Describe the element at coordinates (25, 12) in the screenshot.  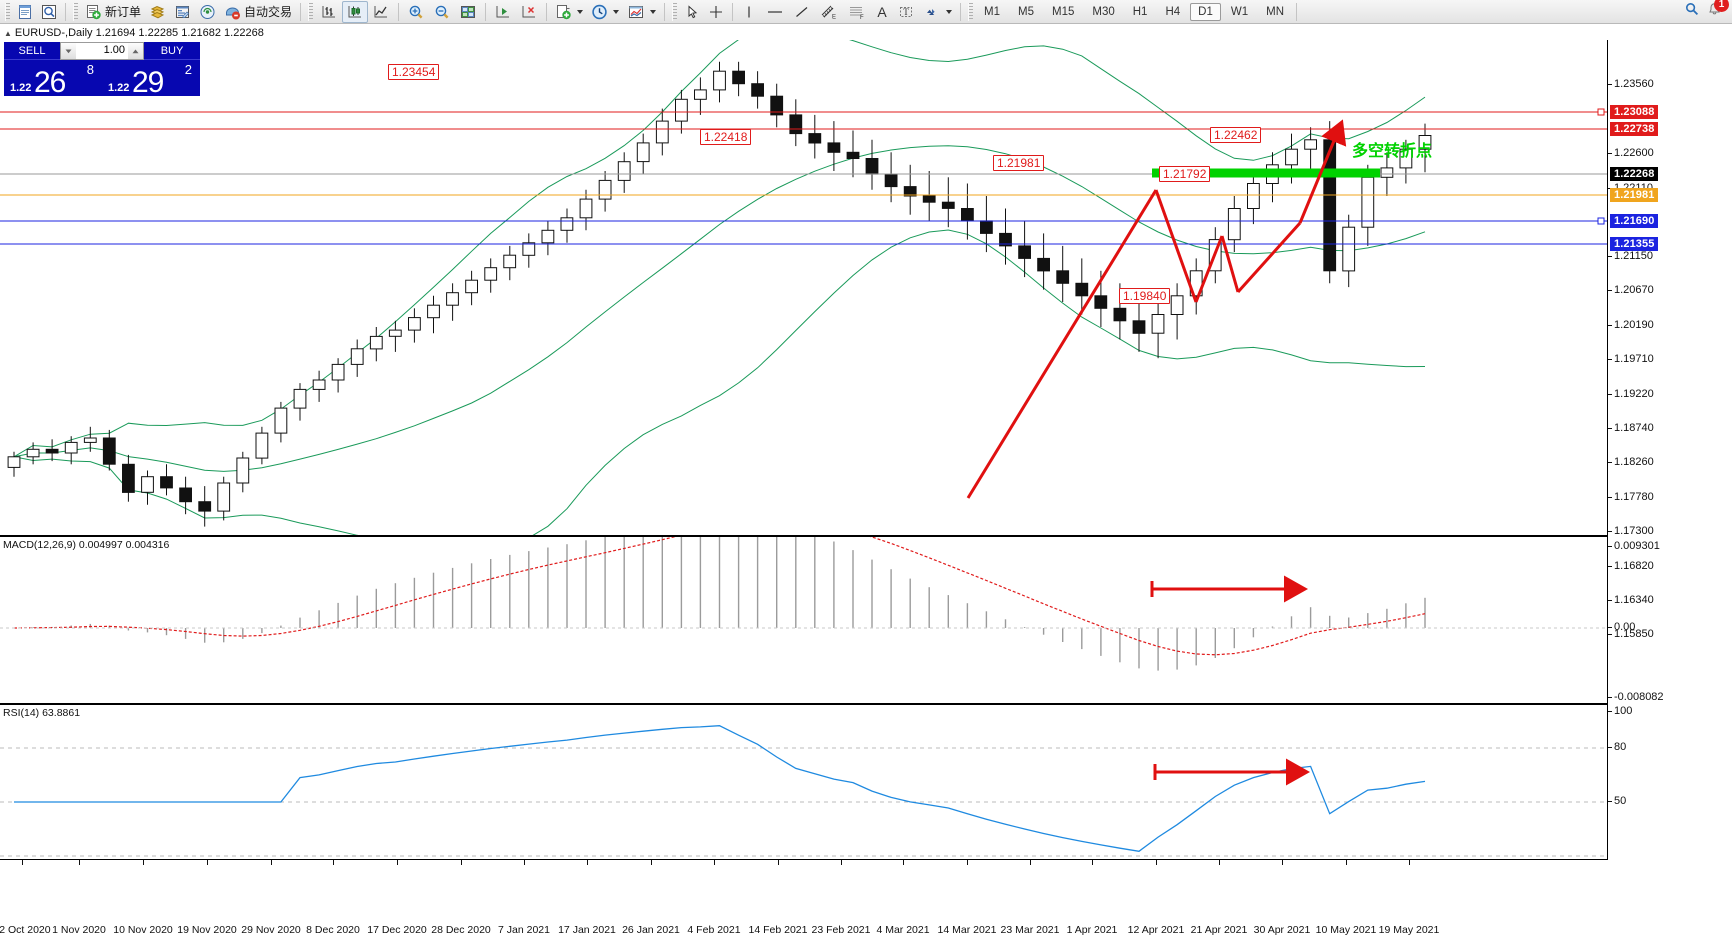
I see `document-icon` at that location.